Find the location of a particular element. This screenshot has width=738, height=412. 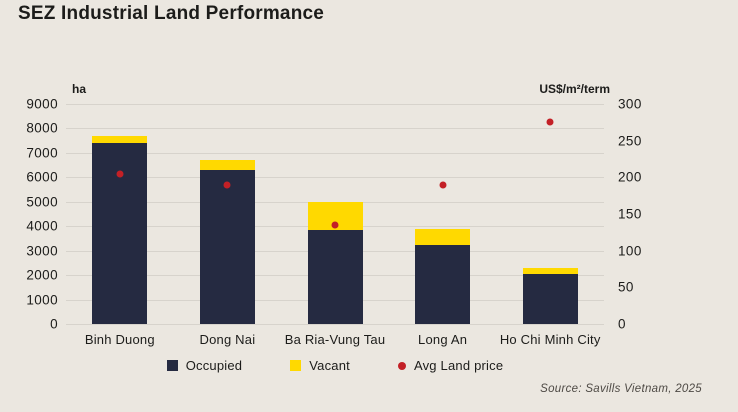

right-axis-unit-label: US$/m²/term is located at coordinates (574, 89).